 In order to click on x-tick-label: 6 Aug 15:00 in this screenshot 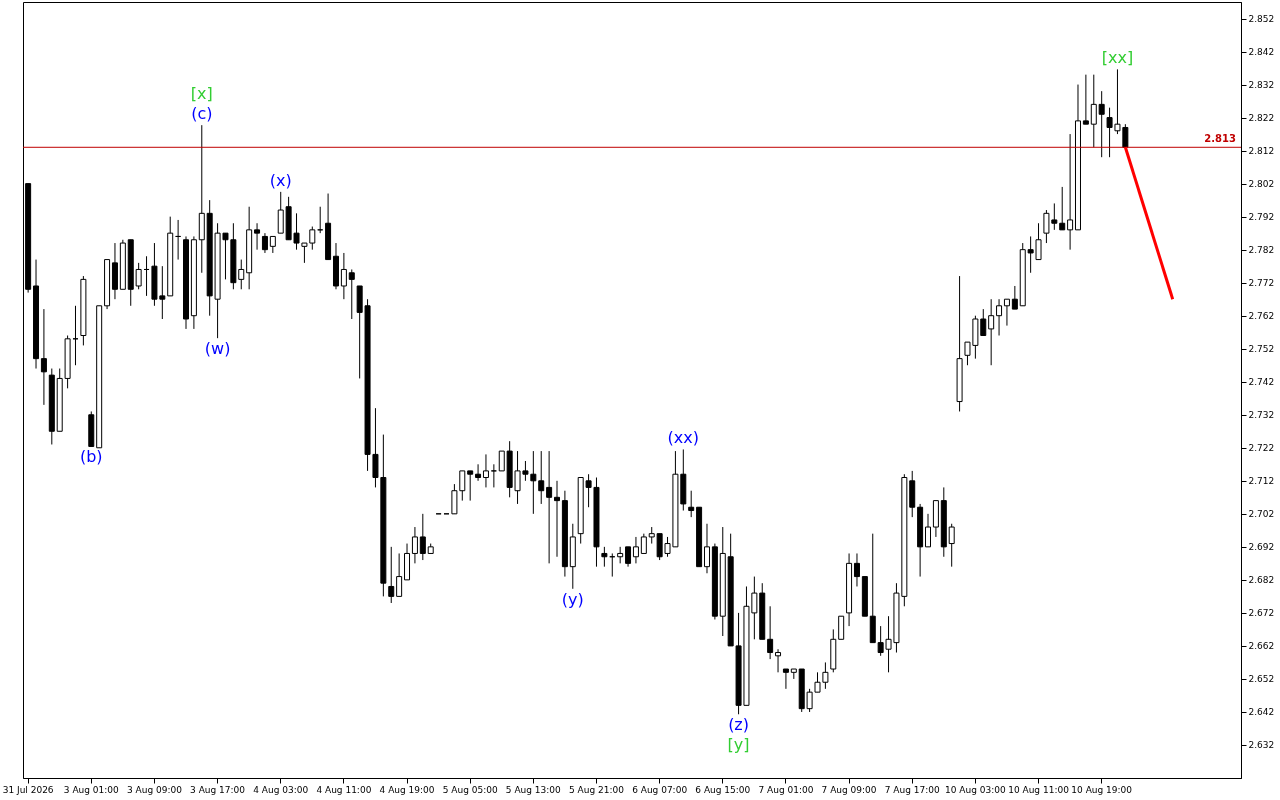, I will do `click(723, 789)`.